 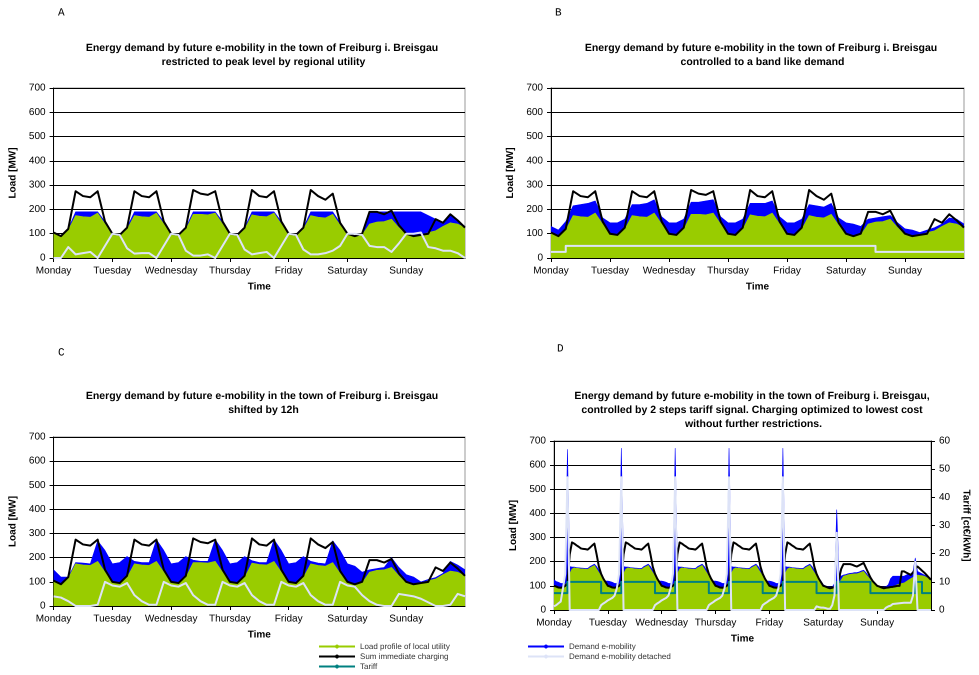 What do you see at coordinates (944, 554) in the screenshot?
I see `y2-tick-label: 20` at bounding box center [944, 554].